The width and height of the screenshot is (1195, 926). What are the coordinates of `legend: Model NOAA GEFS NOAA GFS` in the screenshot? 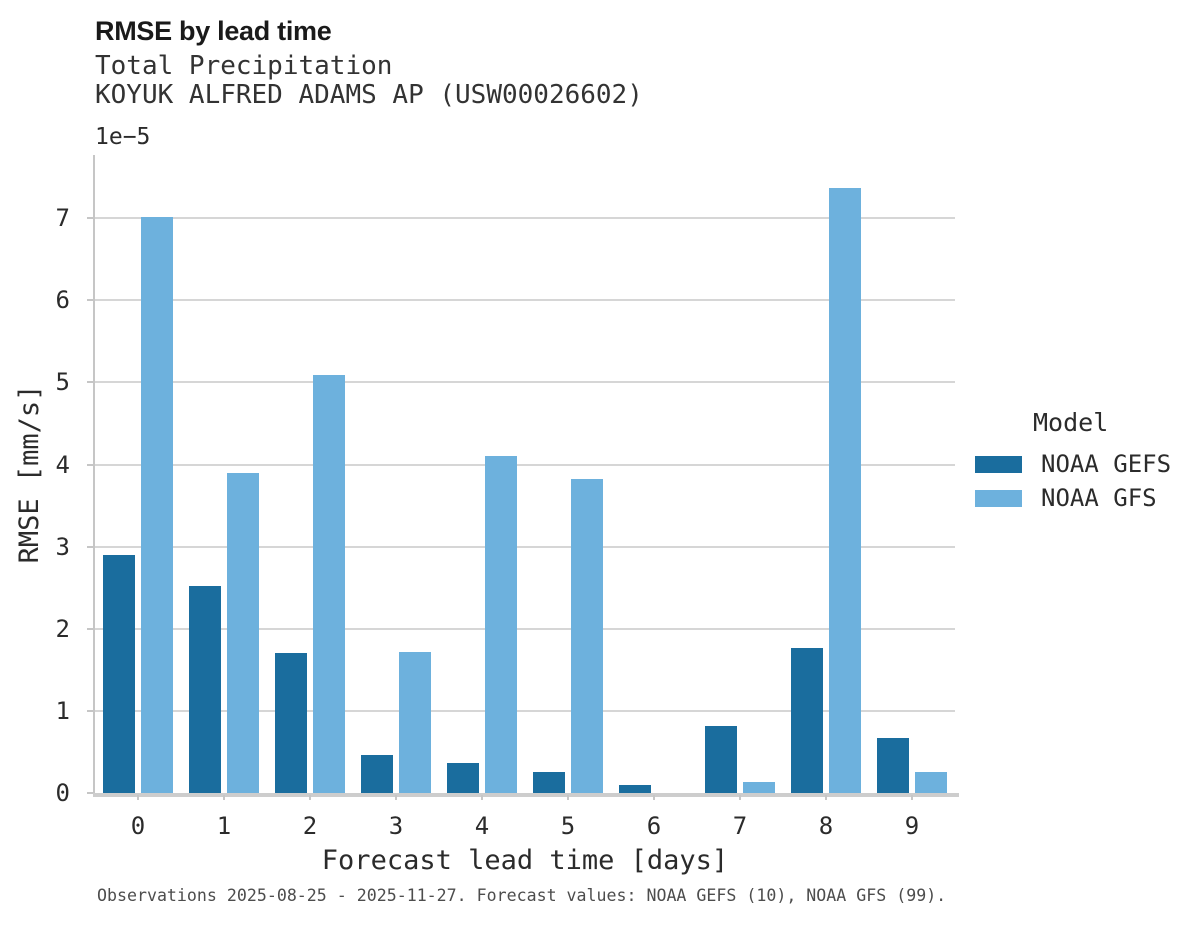 It's located at (1073, 461).